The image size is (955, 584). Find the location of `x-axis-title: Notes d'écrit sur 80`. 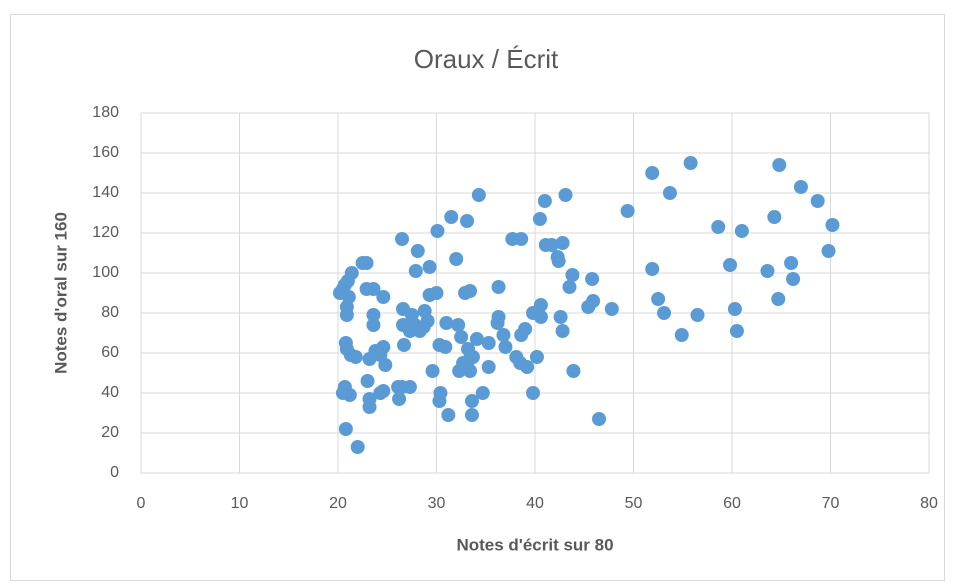

x-axis-title: Notes d'écrit sur 80 is located at coordinates (534, 544).